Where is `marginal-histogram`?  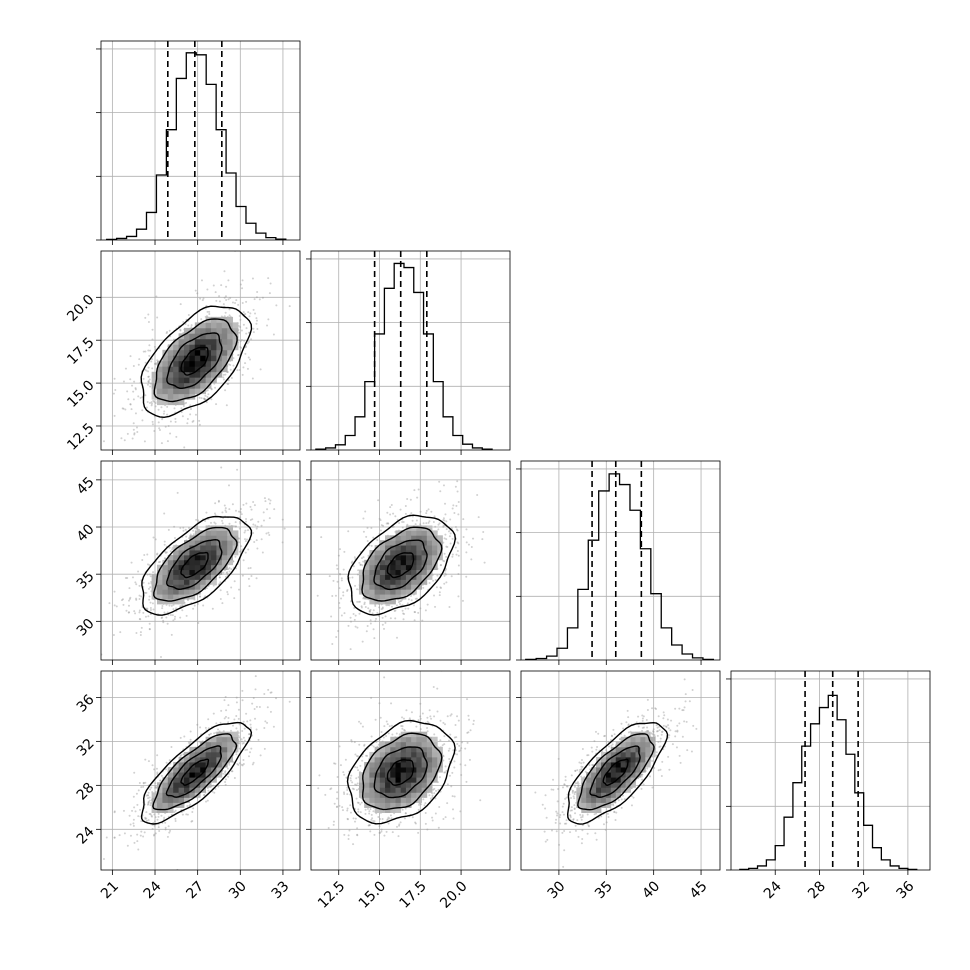
marginal-histogram is located at coordinates (408, 352).